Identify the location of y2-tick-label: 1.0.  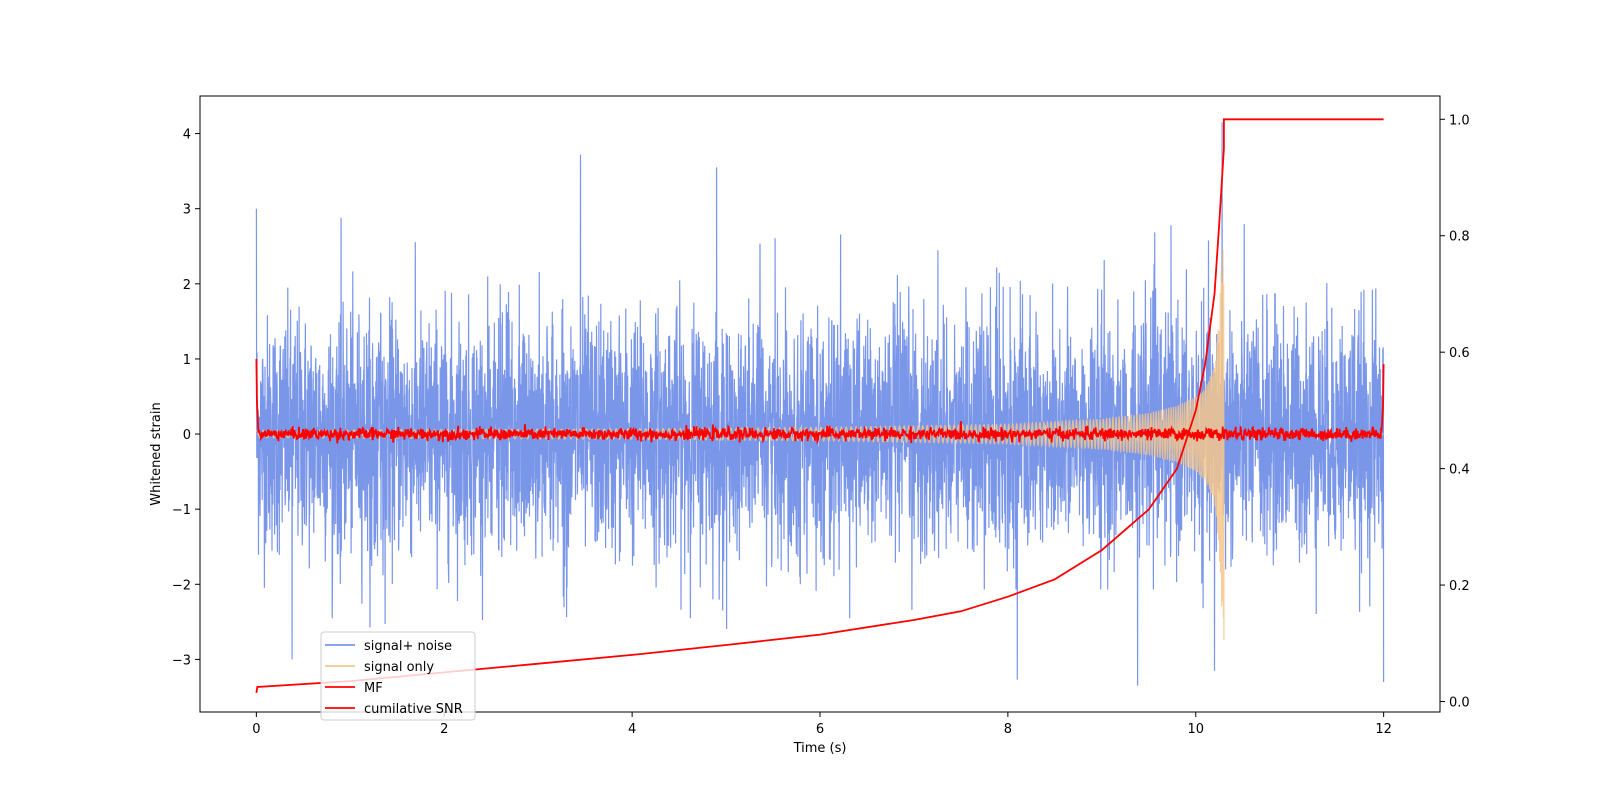
(1459, 120).